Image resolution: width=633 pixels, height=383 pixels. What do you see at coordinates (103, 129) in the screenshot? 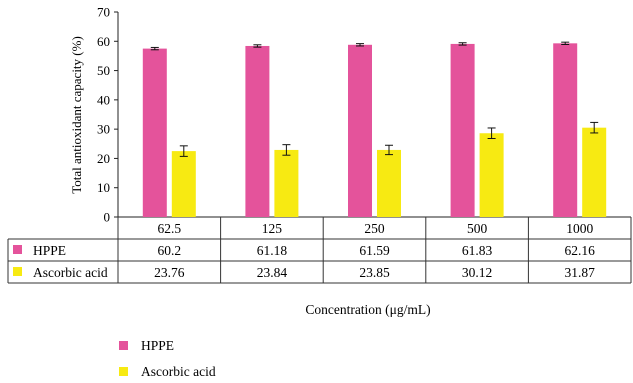
I see `y-tick-label: 30` at bounding box center [103, 129].